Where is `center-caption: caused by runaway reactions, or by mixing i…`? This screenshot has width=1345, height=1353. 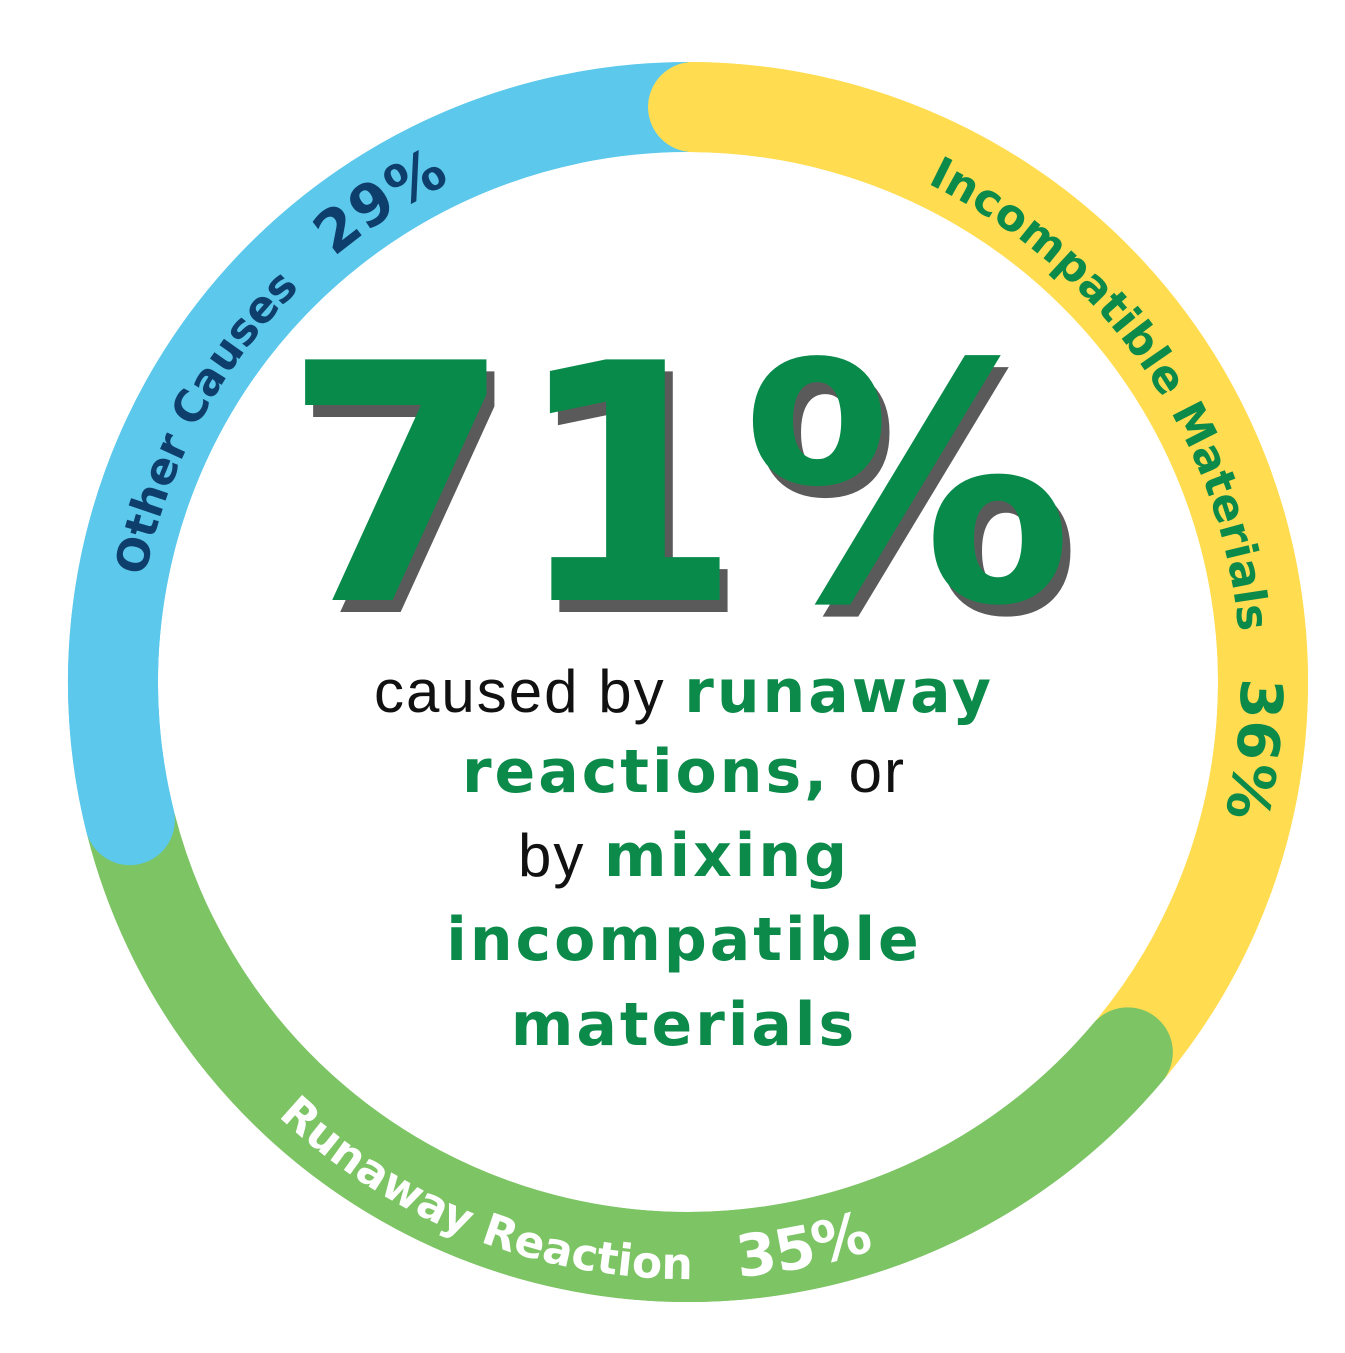 center-caption: caused by runaway reactions, or by mixing i… is located at coordinates (684, 858).